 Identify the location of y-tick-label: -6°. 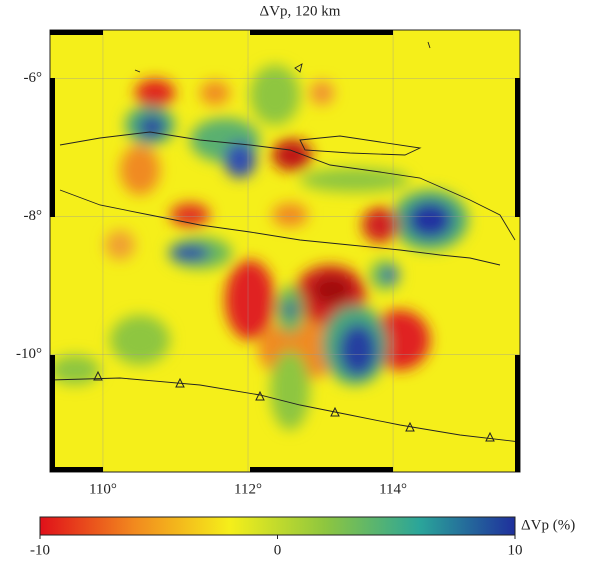
(33, 78).